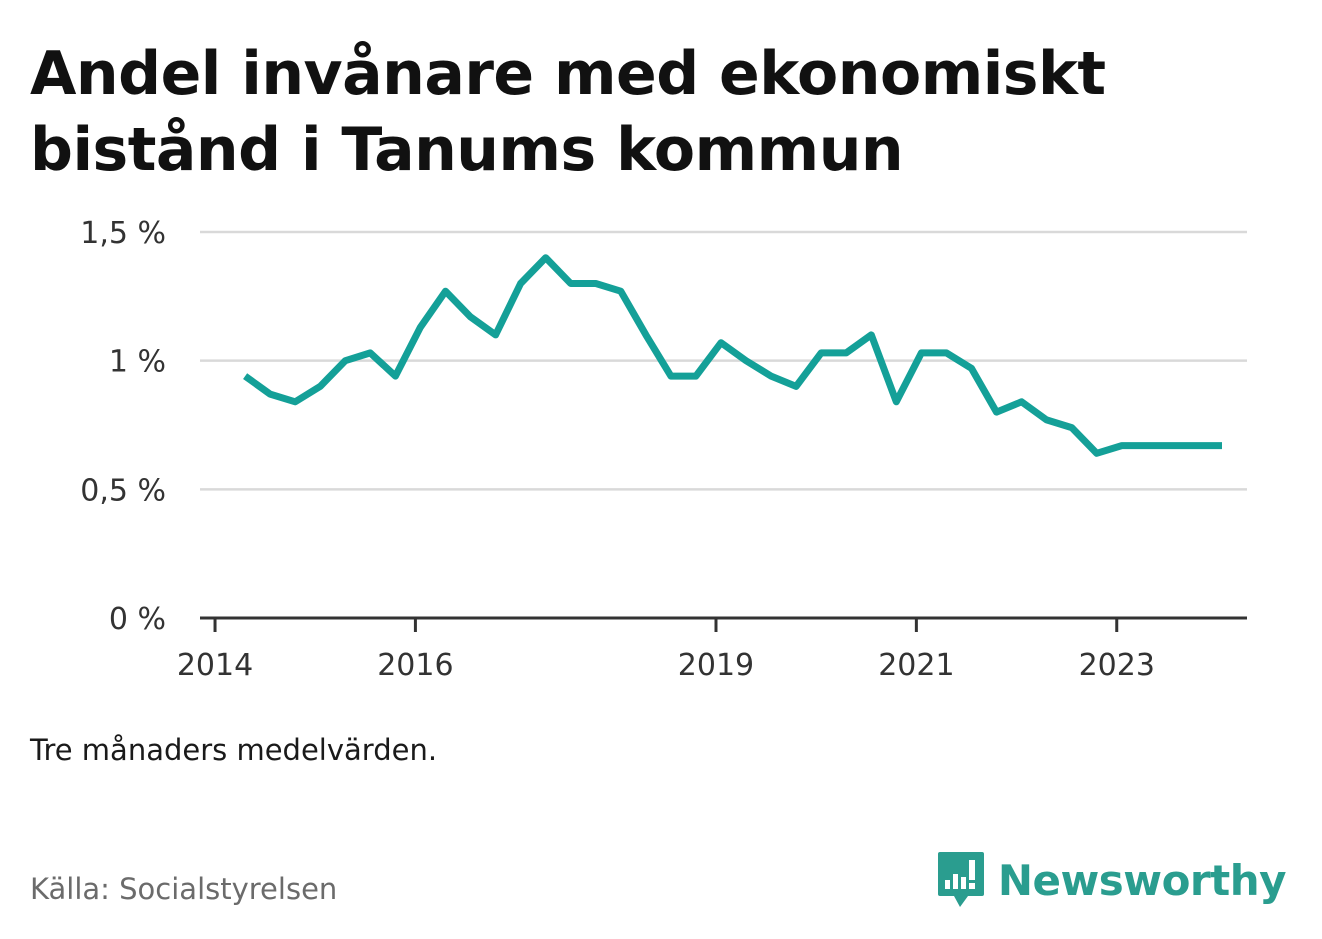  Describe the element at coordinates (716, 665) in the screenshot. I see `x-tick-label: 2019` at that location.